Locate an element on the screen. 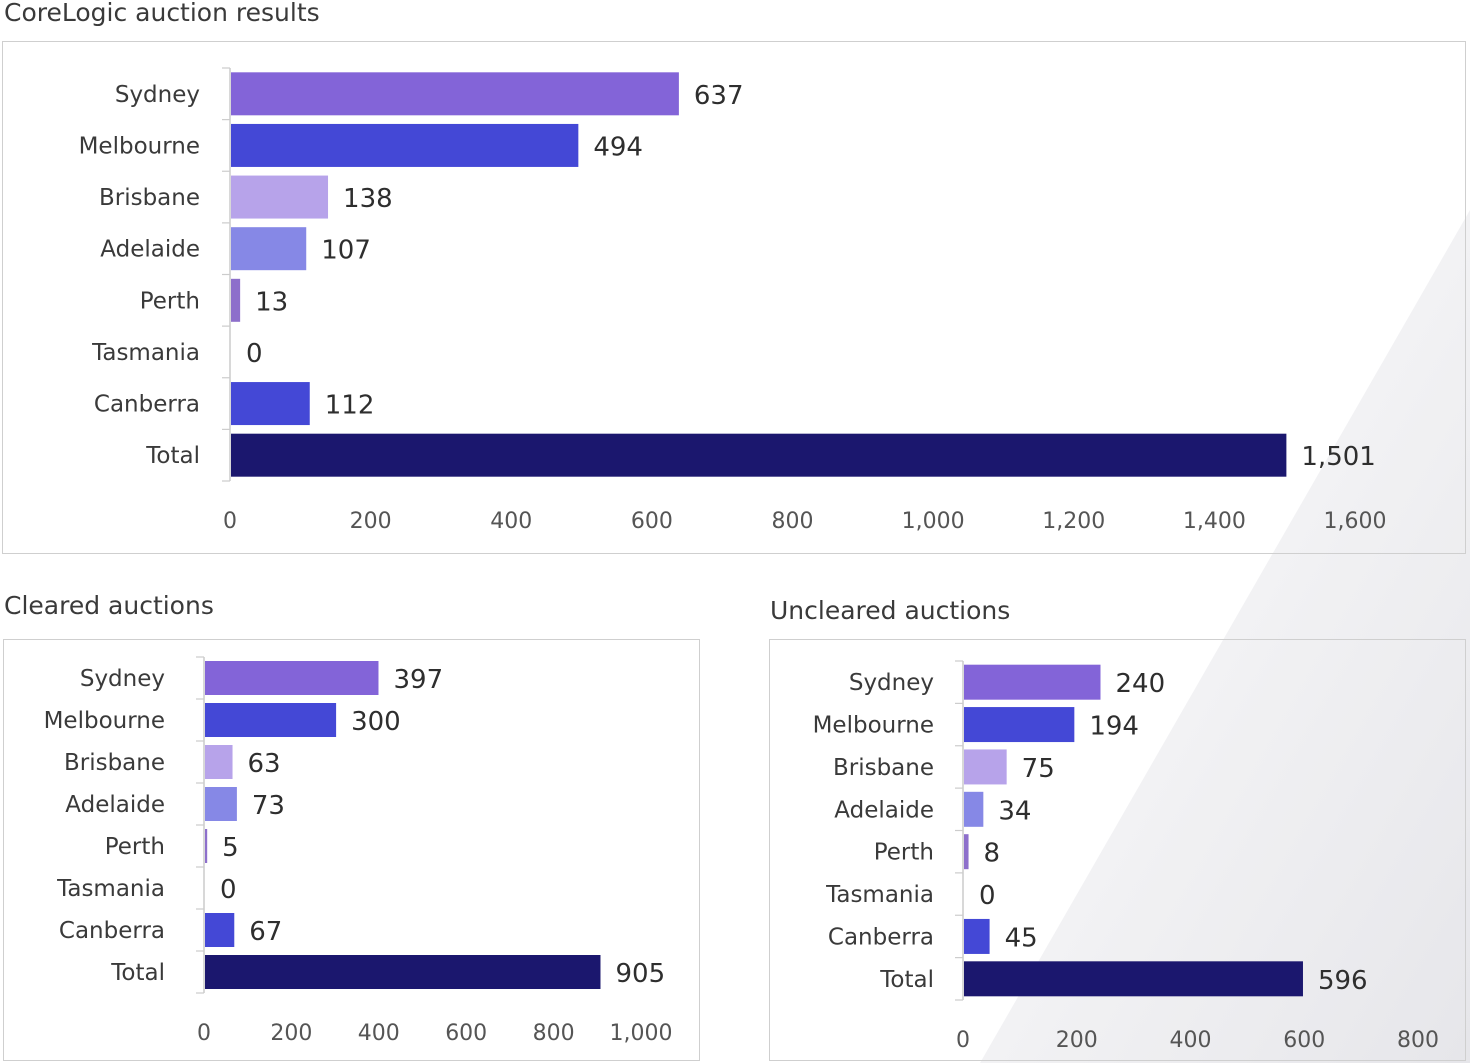 This screenshot has width=1470, height=1063. data-label: 494 is located at coordinates (618, 147).